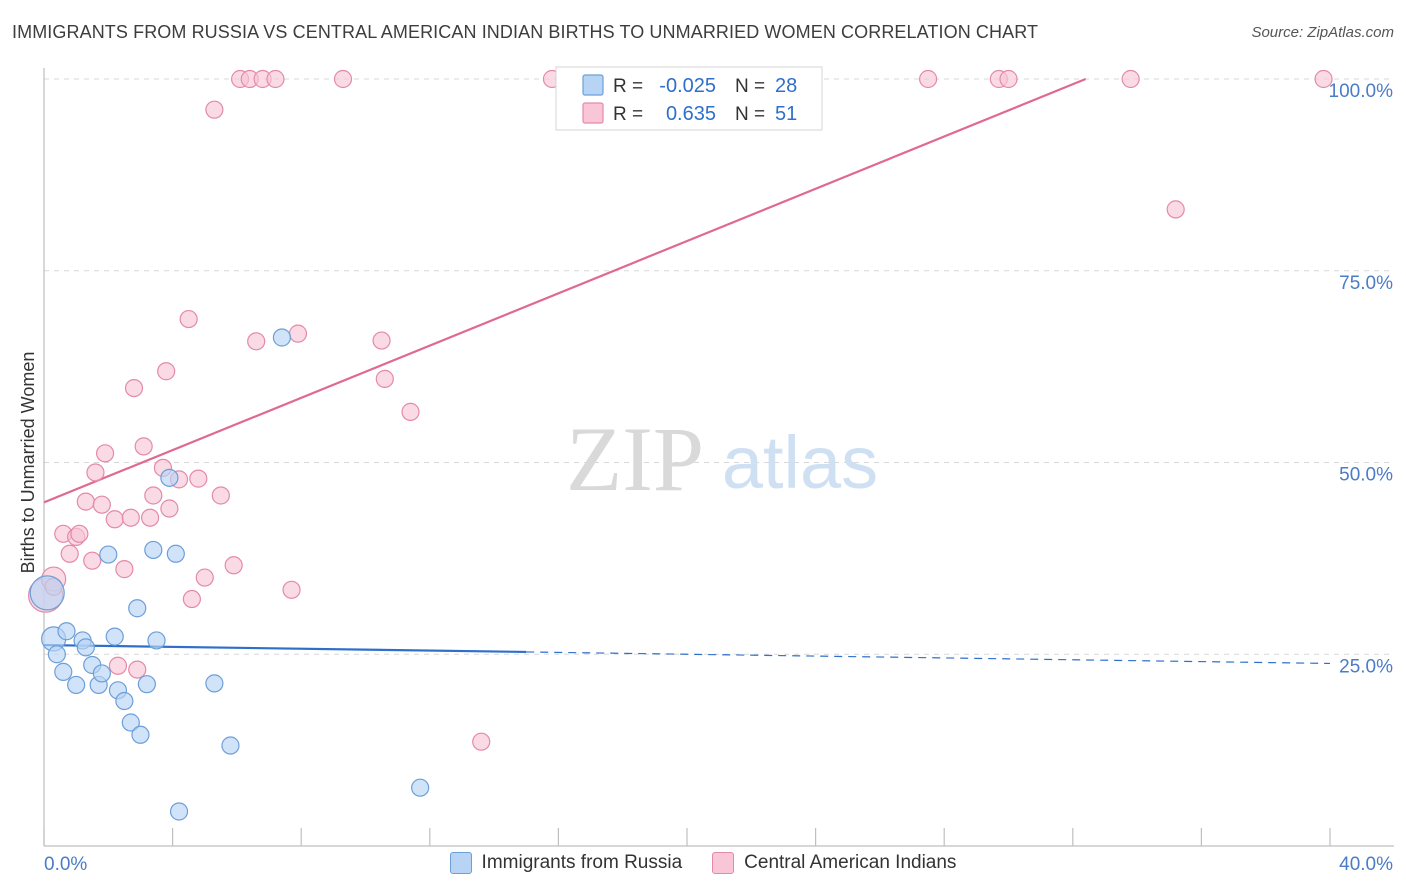 This screenshot has height=892, width=1406. What do you see at coordinates (460, 863) in the screenshot?
I see `legend-swatch-russia` at bounding box center [460, 863].